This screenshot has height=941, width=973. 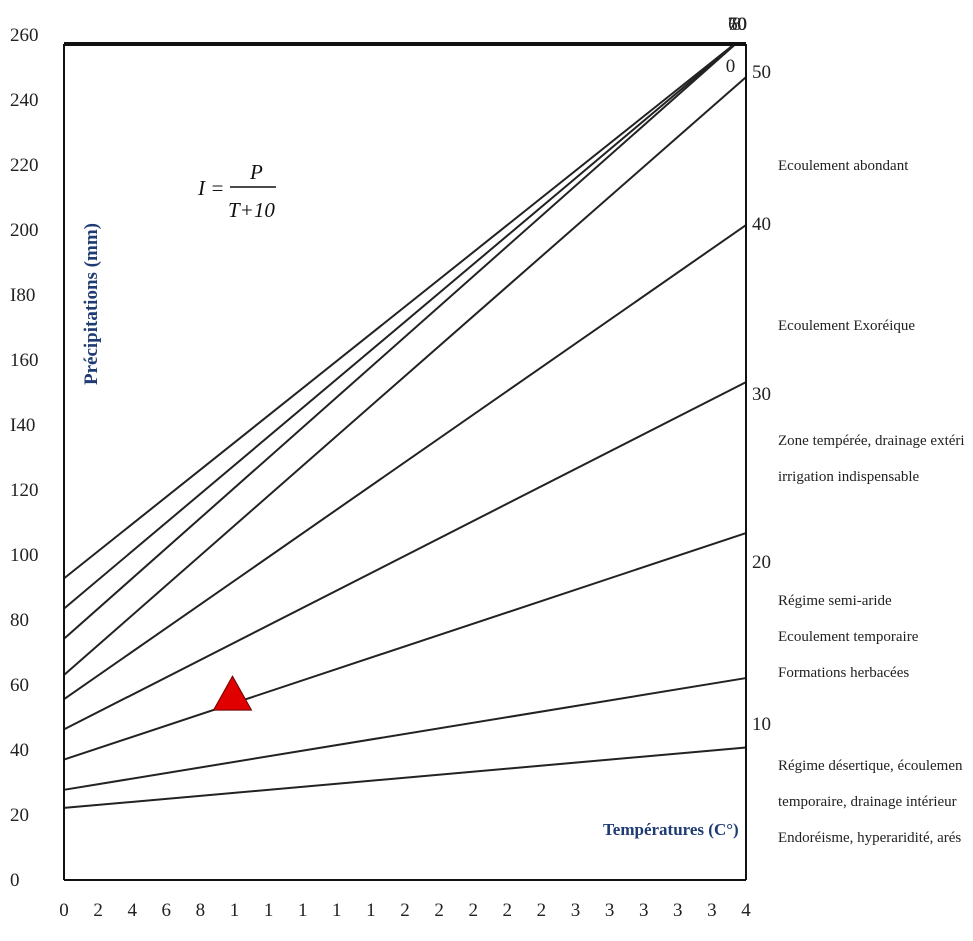 What do you see at coordinates (64, 910) in the screenshot?
I see `x-tick-label: 0` at bounding box center [64, 910].